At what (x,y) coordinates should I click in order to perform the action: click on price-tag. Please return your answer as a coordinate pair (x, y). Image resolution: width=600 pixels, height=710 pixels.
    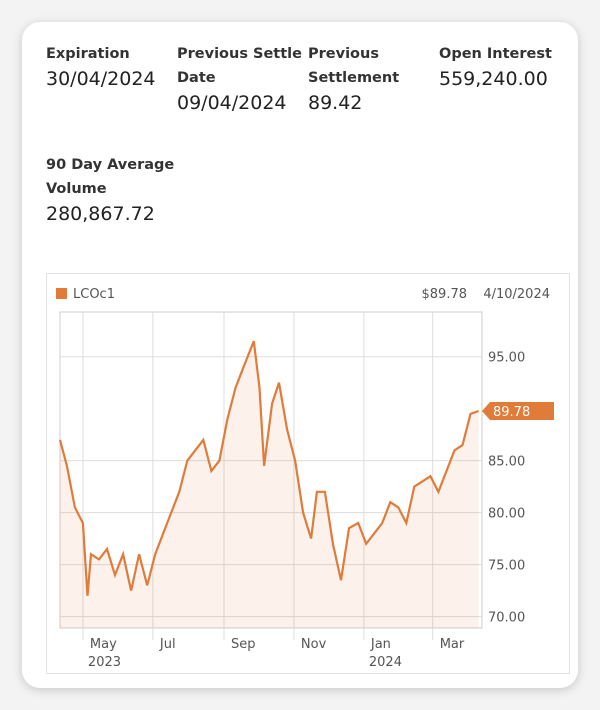
    Looking at the image, I should click on (518, 410).